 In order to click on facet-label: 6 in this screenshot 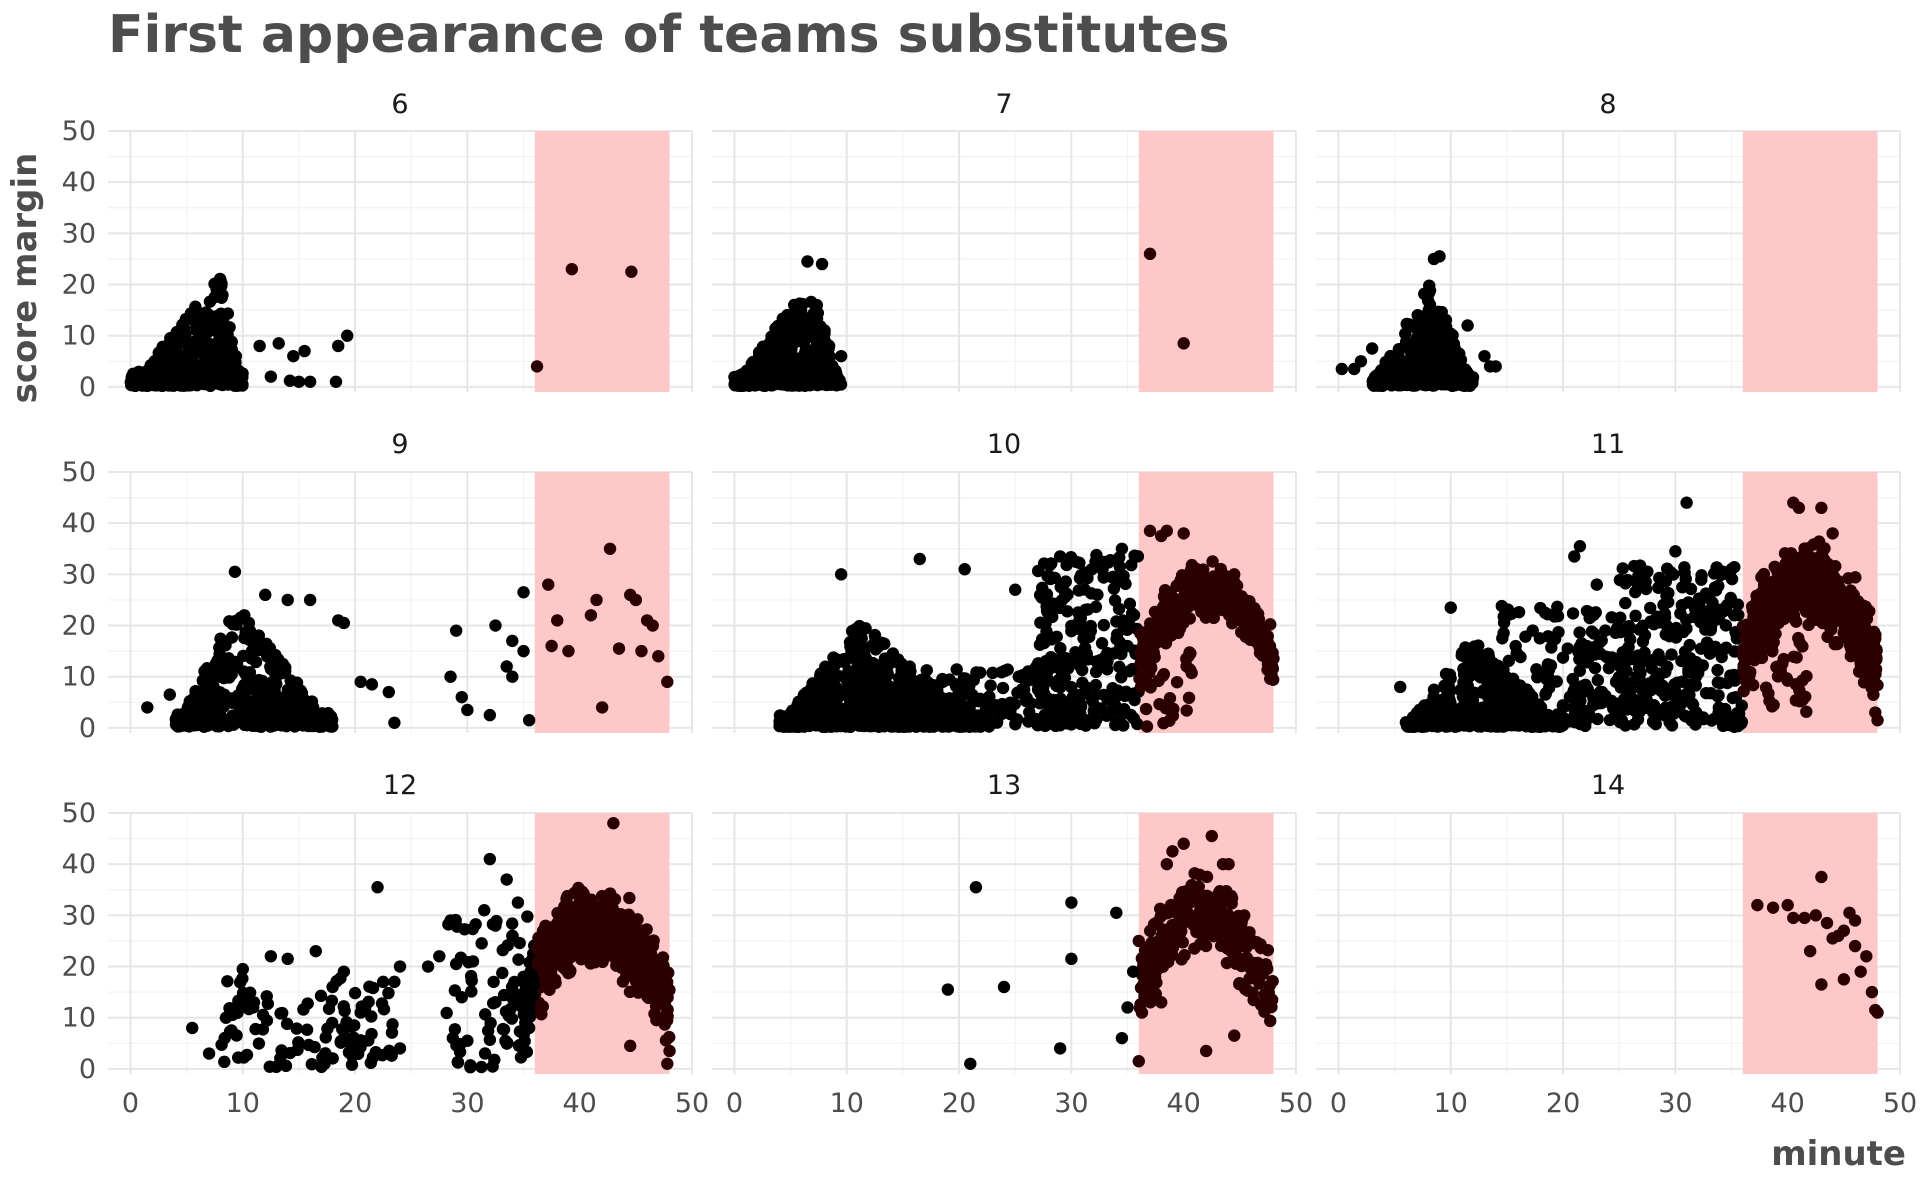, I will do `click(399, 104)`.